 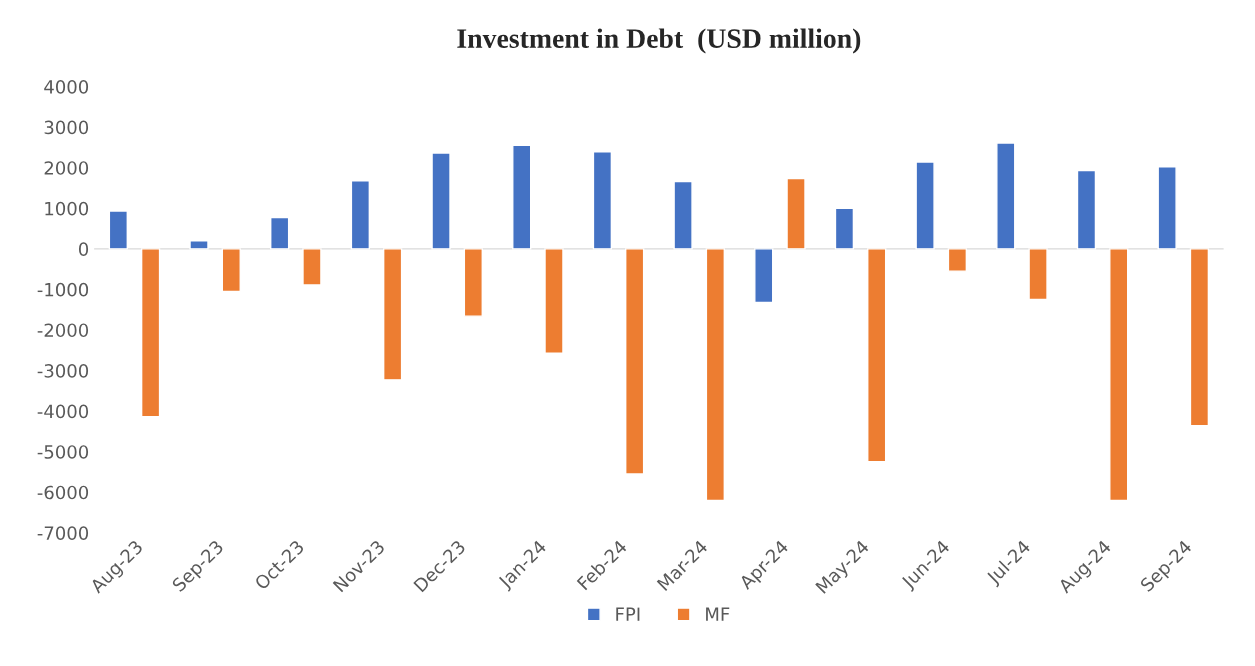 What do you see at coordinates (63, 371) in the screenshot?
I see `y-tick-label: -3000` at bounding box center [63, 371].